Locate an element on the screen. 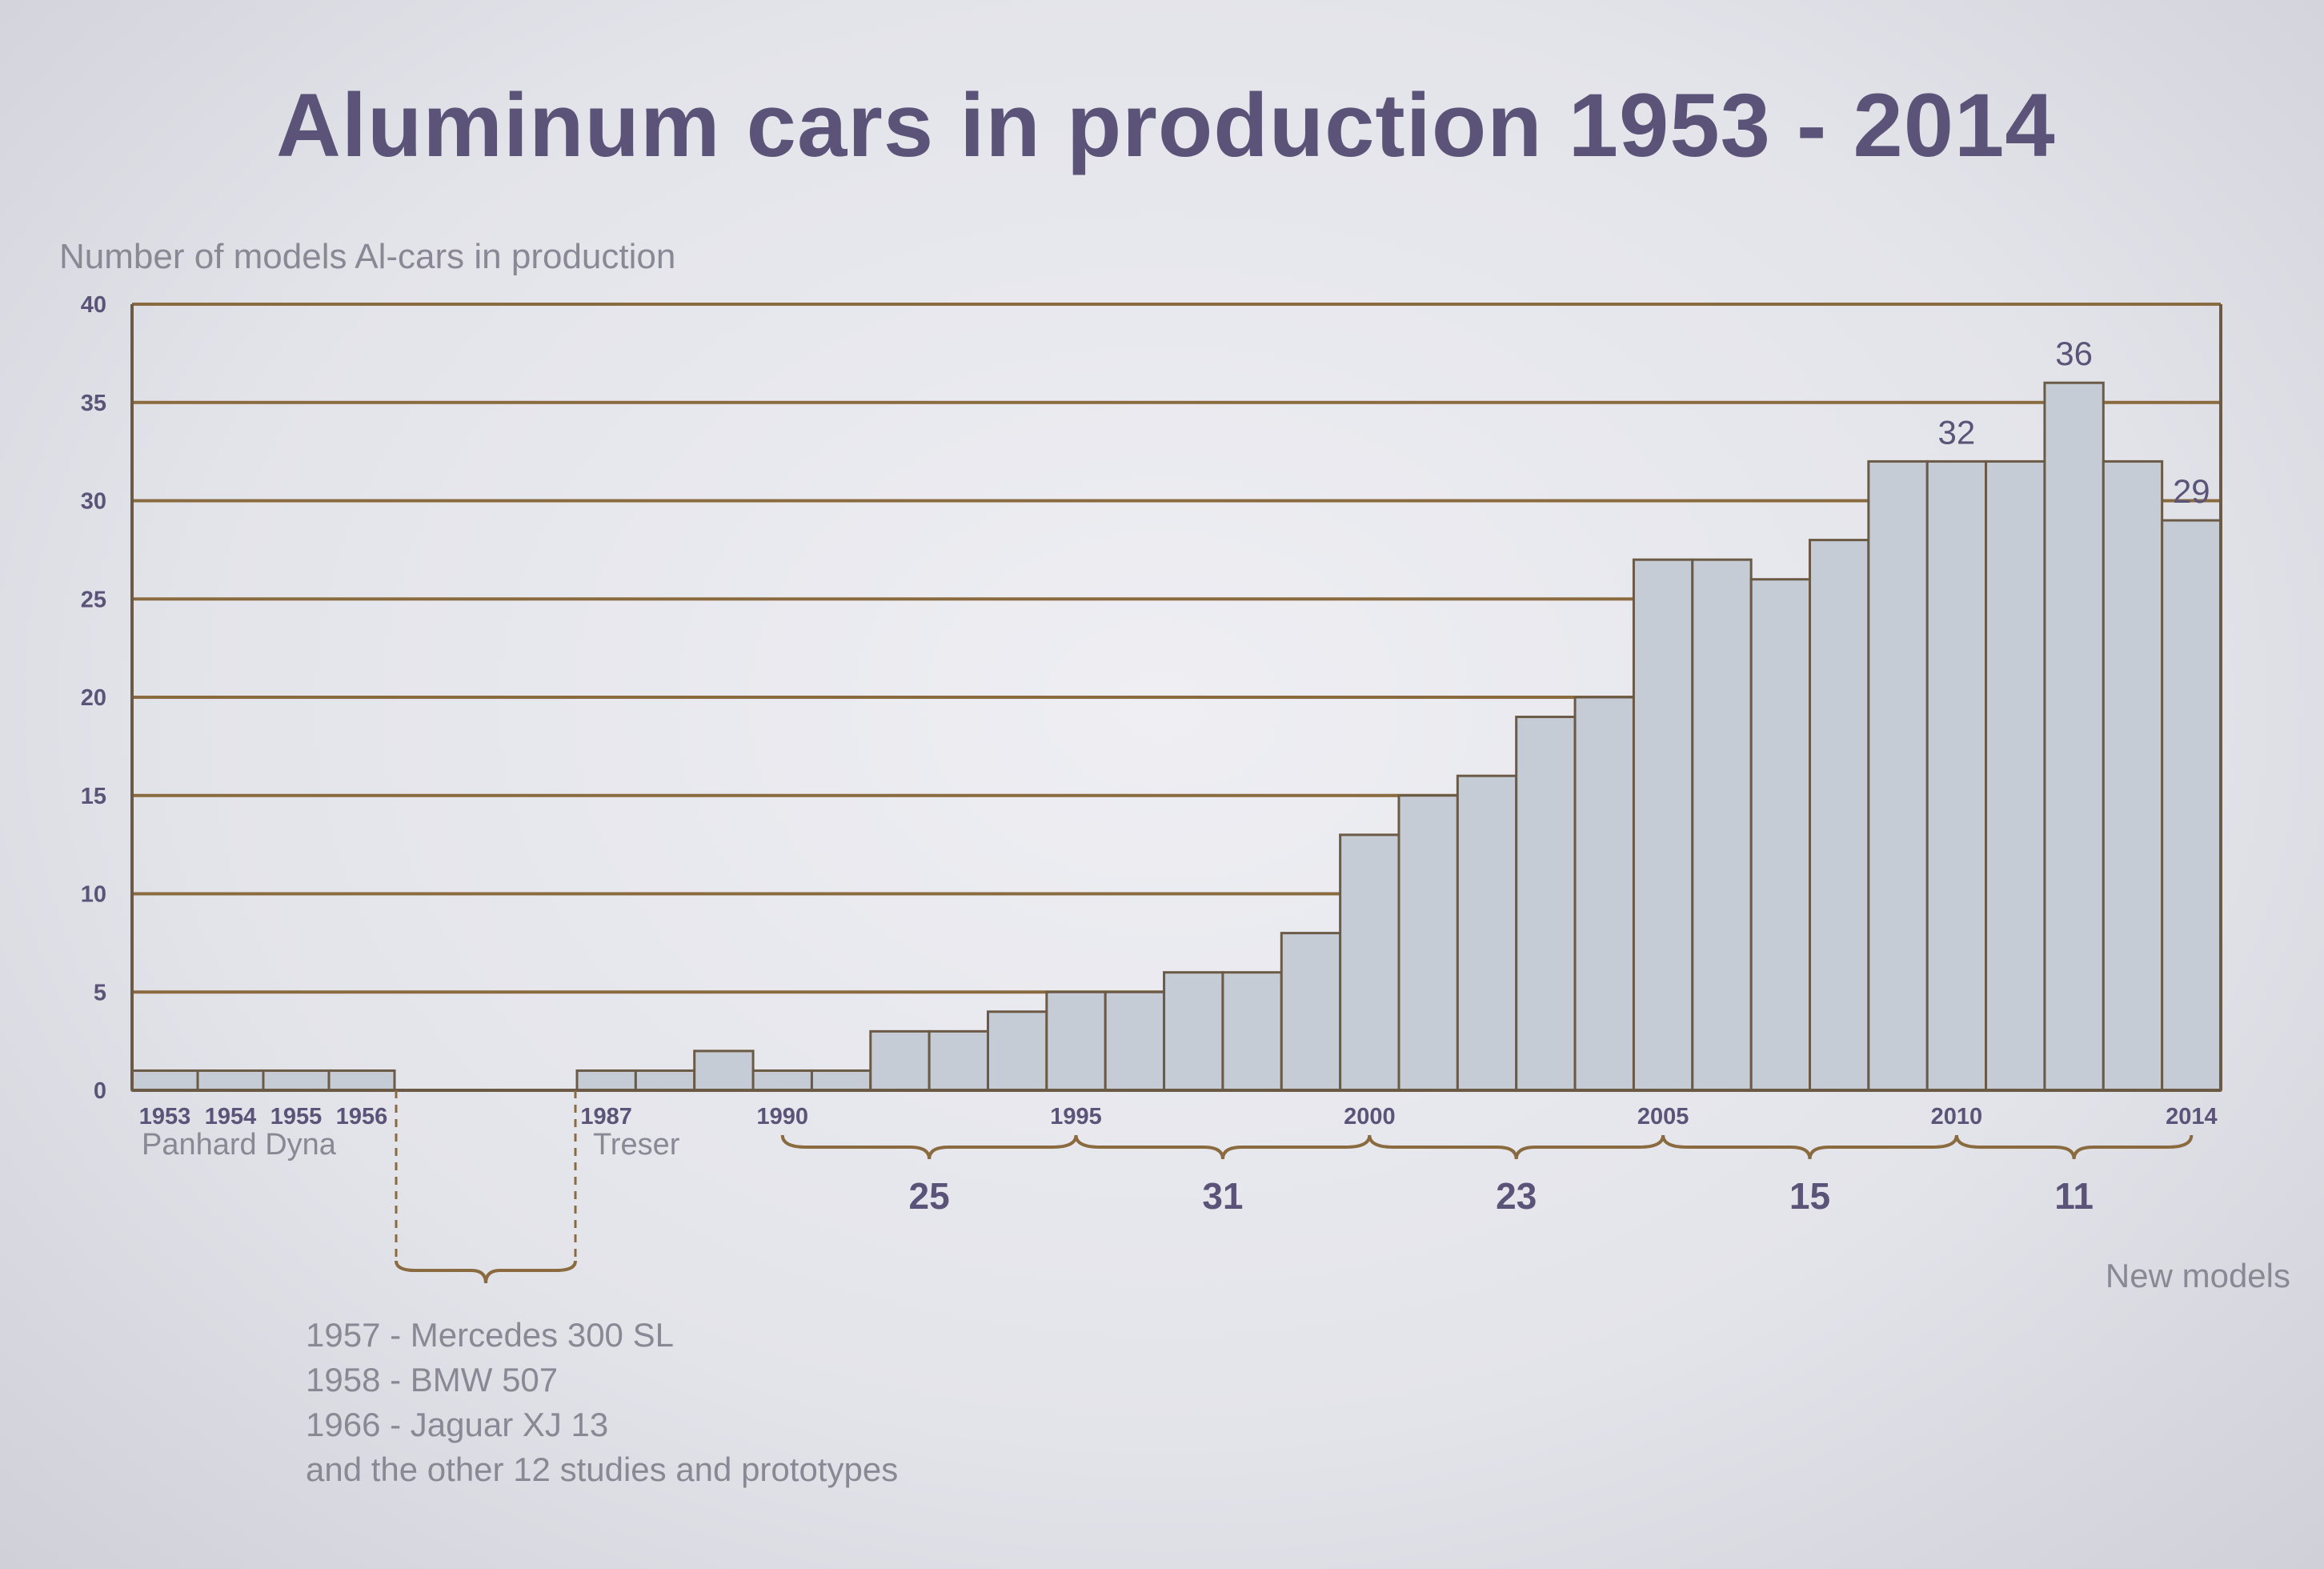 Image resolution: width=2324 pixels, height=1569 pixels. annotations: Panhard Dyna Treser is located at coordinates (411, 1145).